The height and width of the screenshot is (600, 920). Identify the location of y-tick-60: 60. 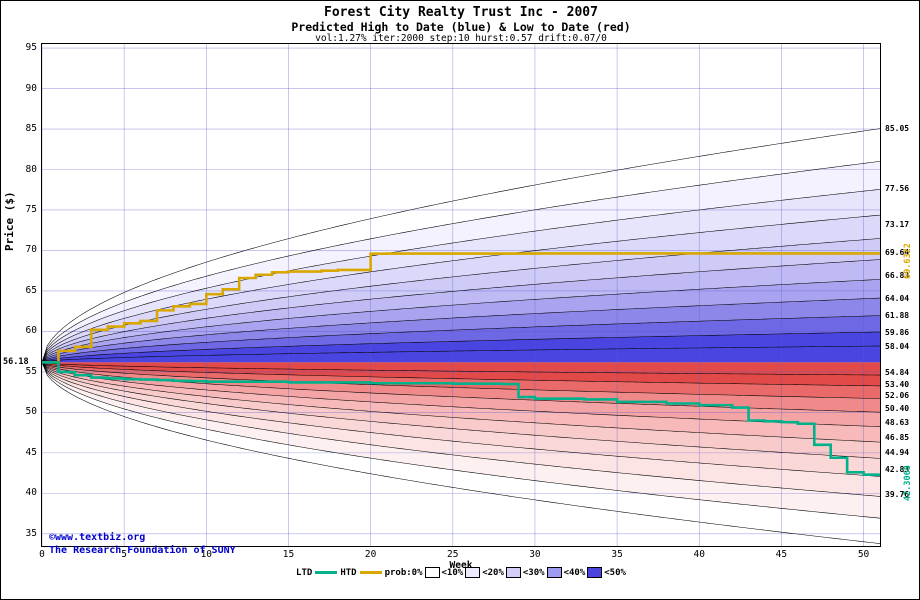
(31, 331).